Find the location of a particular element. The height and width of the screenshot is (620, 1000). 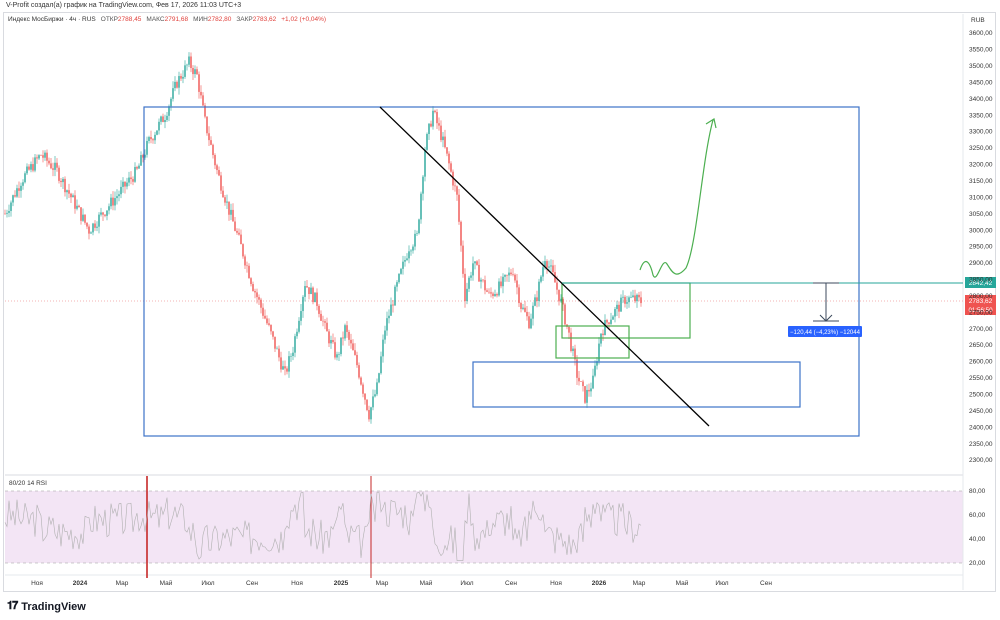

projection-path is located at coordinates (676, 198).